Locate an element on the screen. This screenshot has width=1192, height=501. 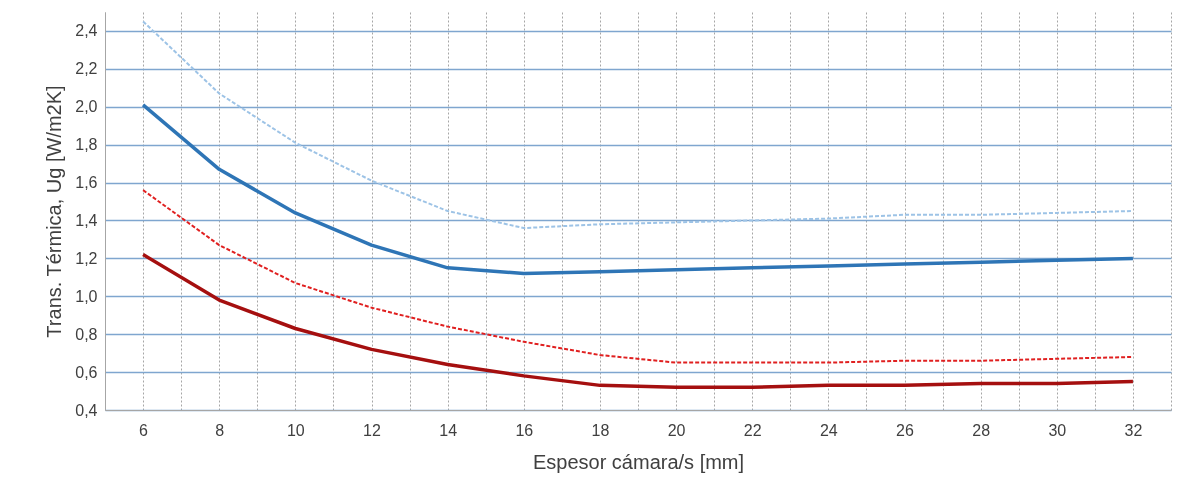
y-tick-label: 0,4 is located at coordinates (86, 410).